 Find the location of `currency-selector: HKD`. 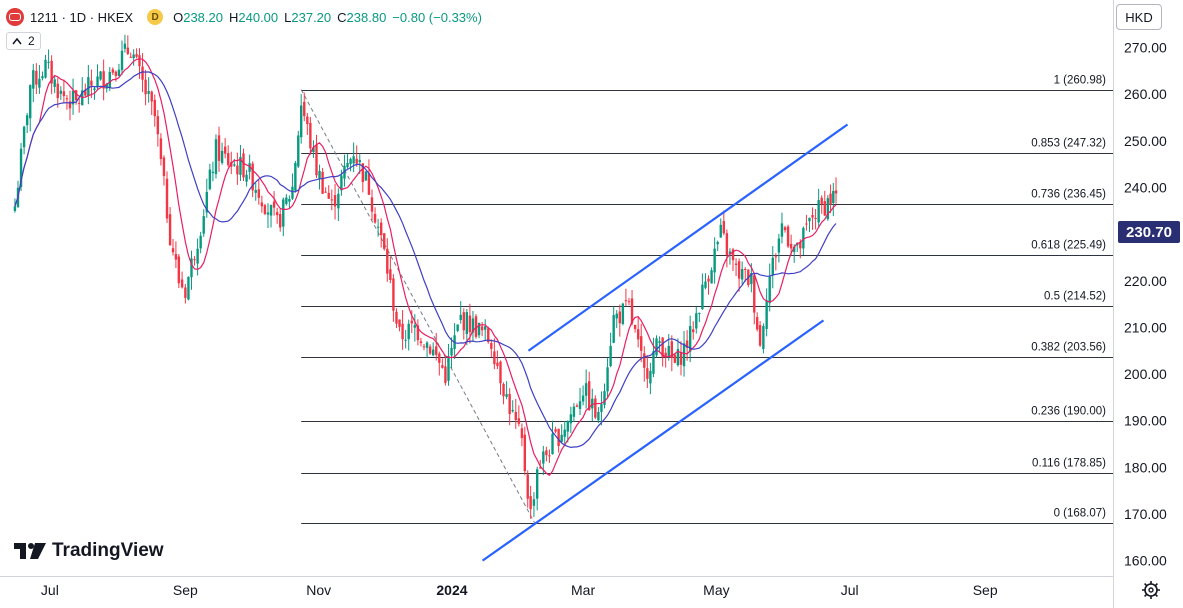

currency-selector: HKD is located at coordinates (1139, 17).